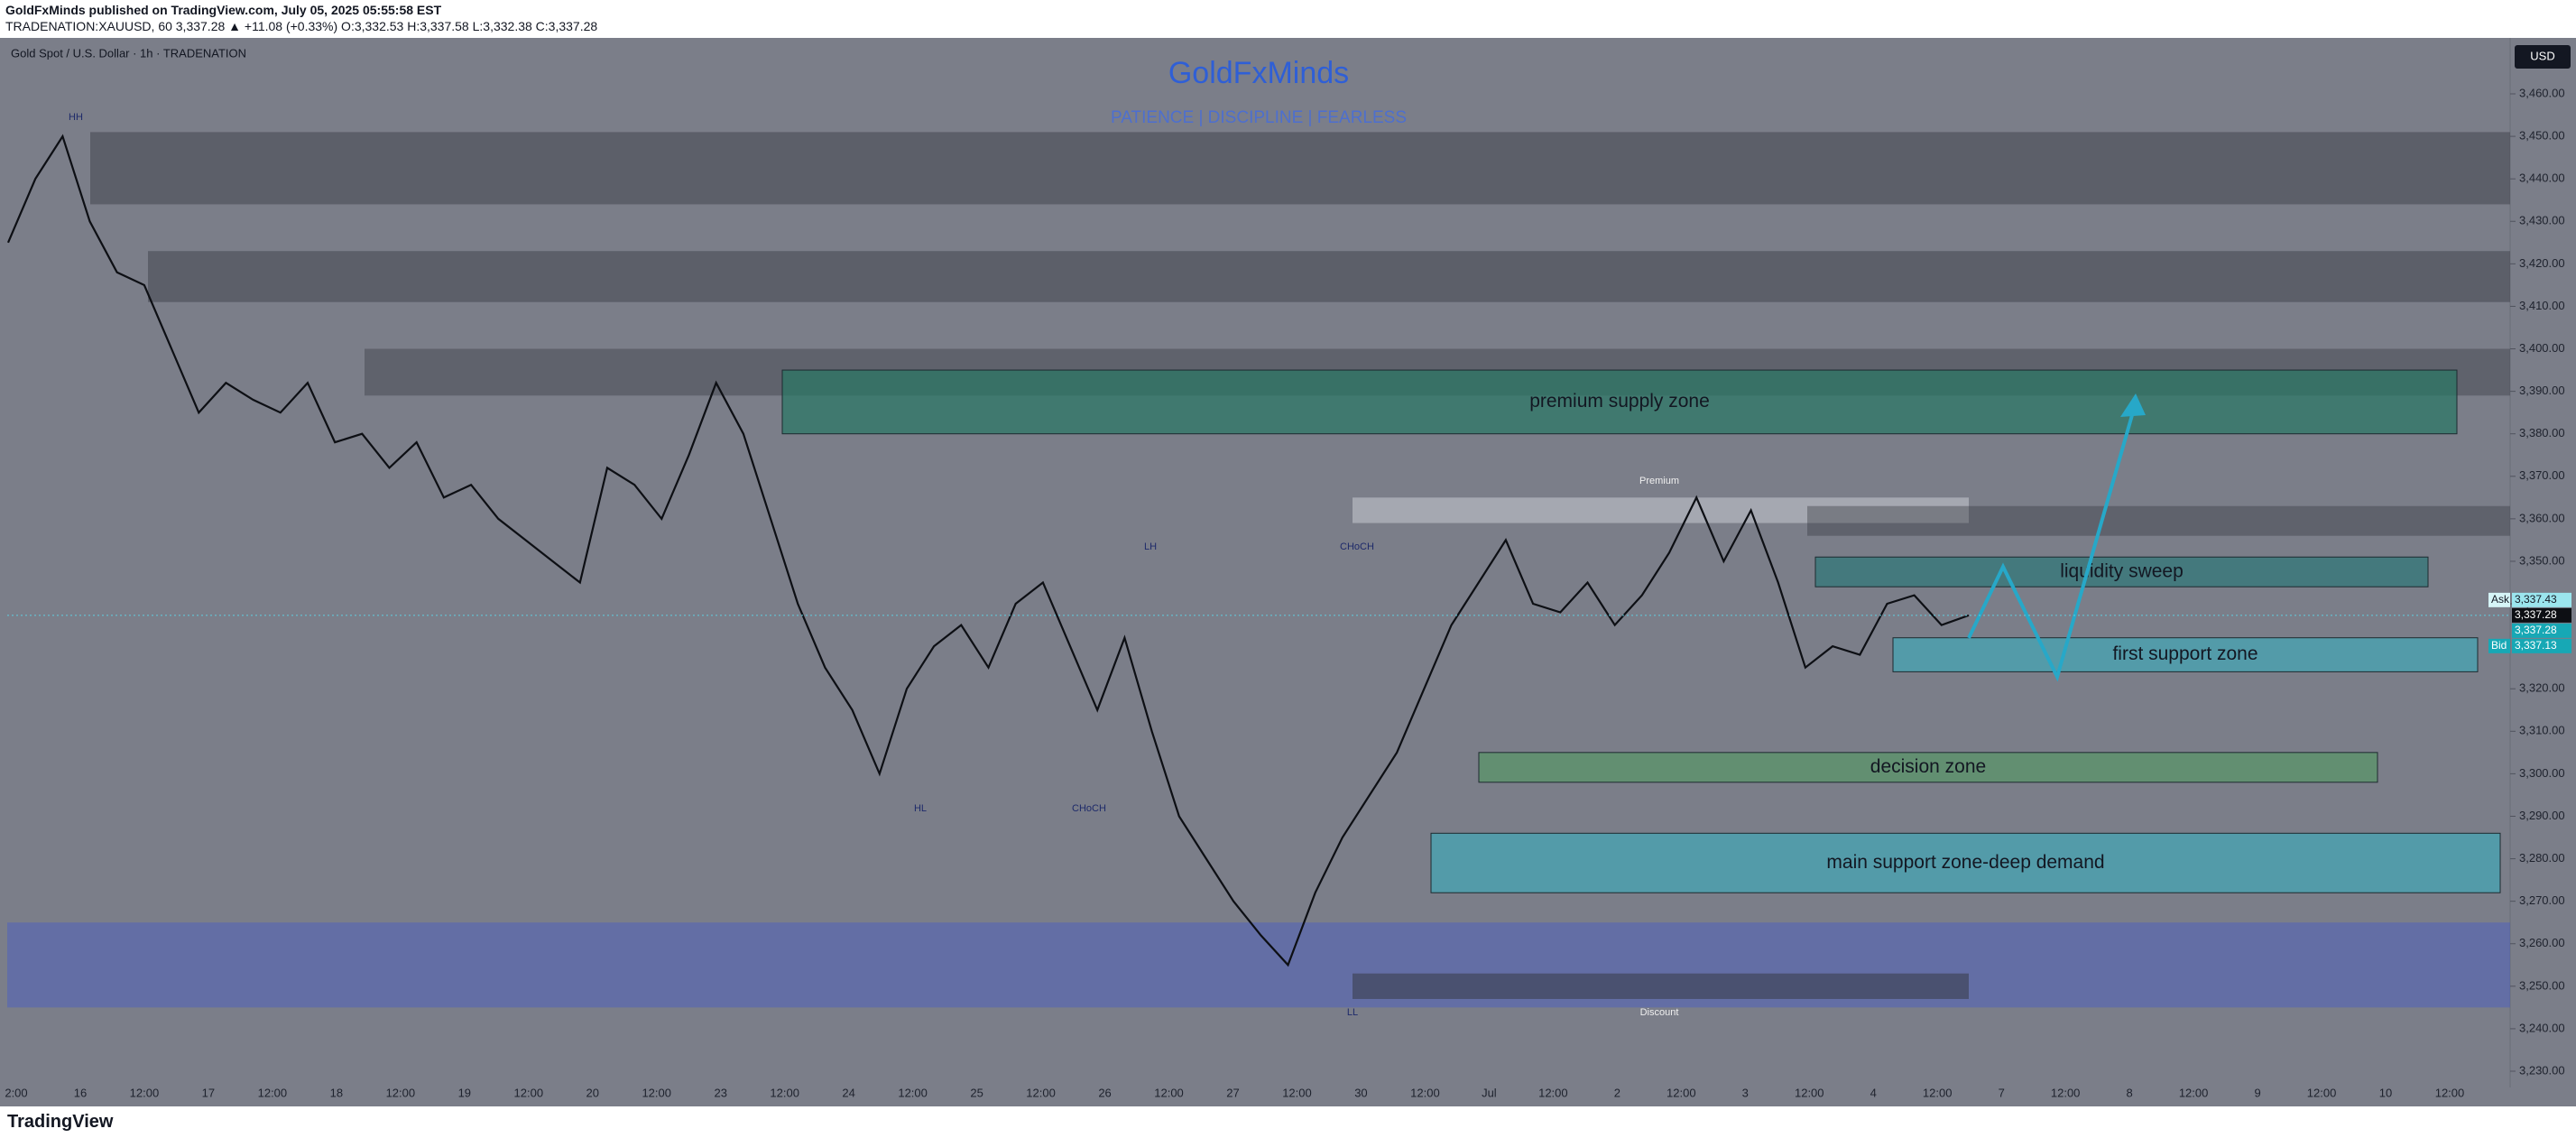 The image size is (2576, 1138). Describe the element at coordinates (61, 1122) in the screenshot. I see `brand: TradingView` at that location.